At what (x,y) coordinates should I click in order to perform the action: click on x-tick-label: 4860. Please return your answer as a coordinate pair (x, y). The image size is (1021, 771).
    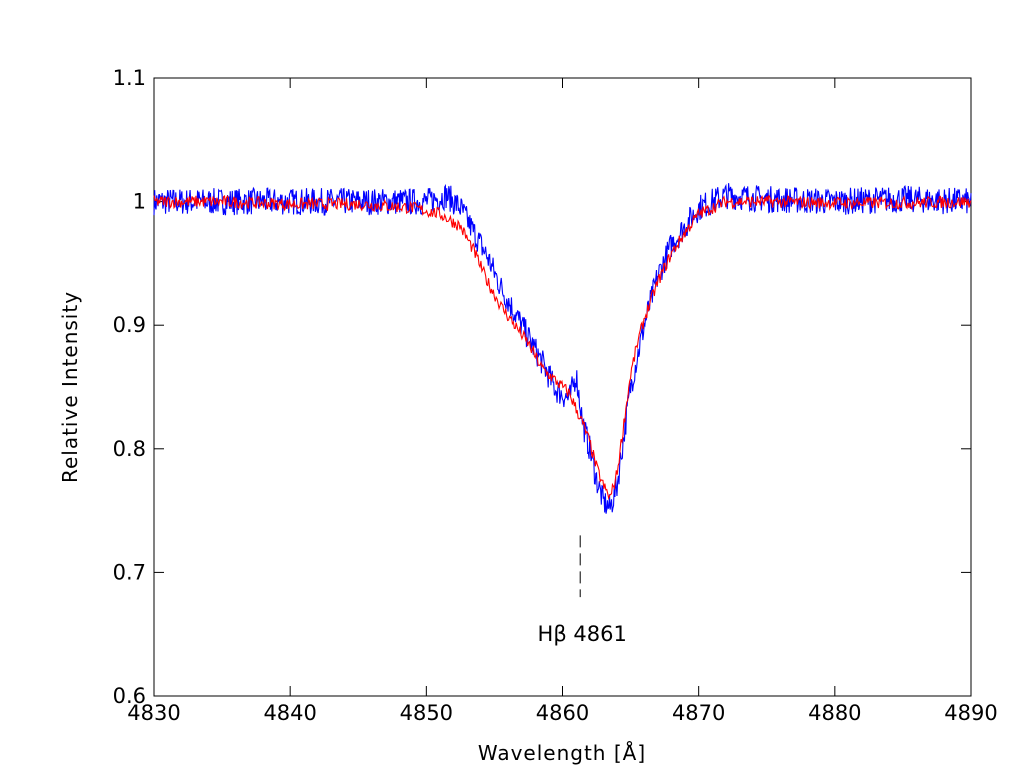
    Looking at the image, I should click on (562, 713).